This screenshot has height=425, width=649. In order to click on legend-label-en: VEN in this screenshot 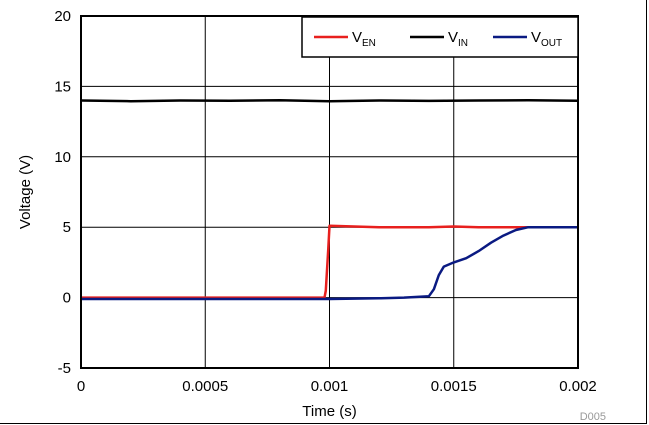, I will do `click(364, 39)`.